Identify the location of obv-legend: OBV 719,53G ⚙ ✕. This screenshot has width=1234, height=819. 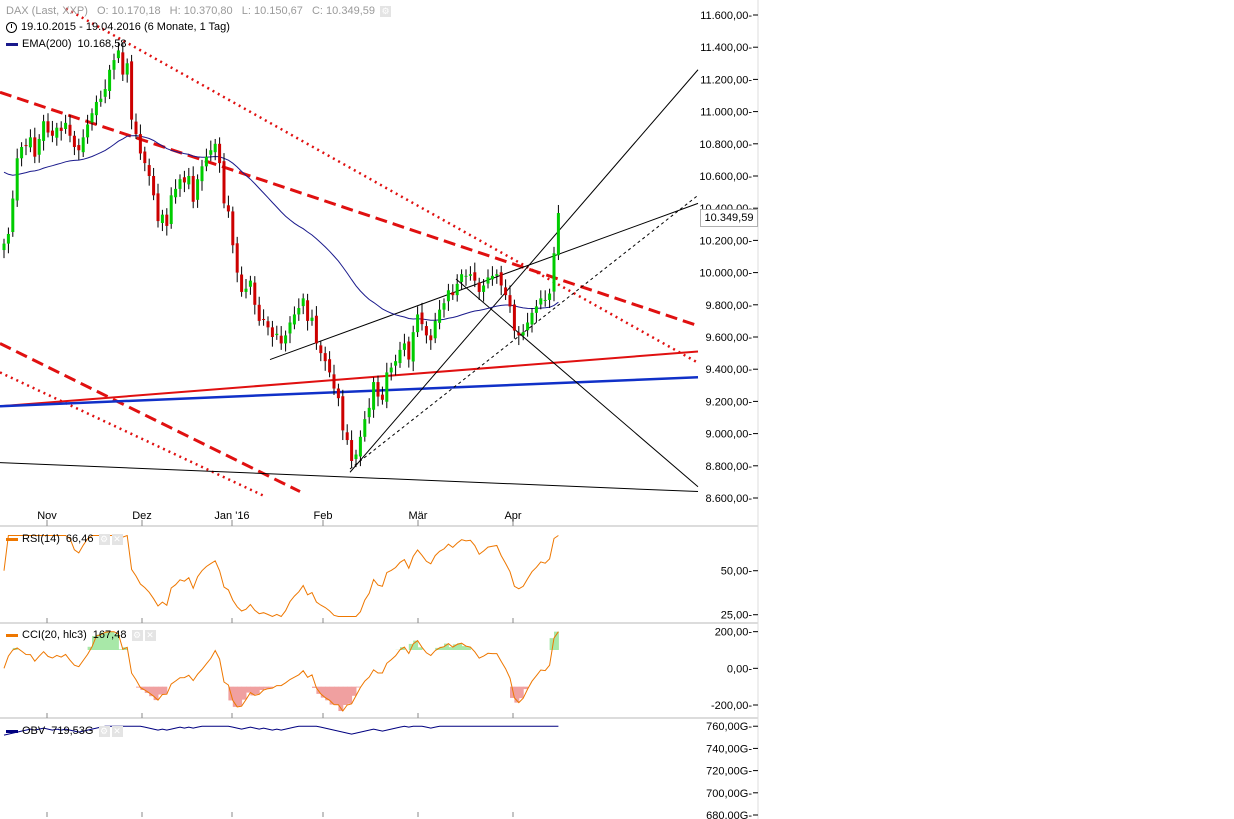
(64, 731).